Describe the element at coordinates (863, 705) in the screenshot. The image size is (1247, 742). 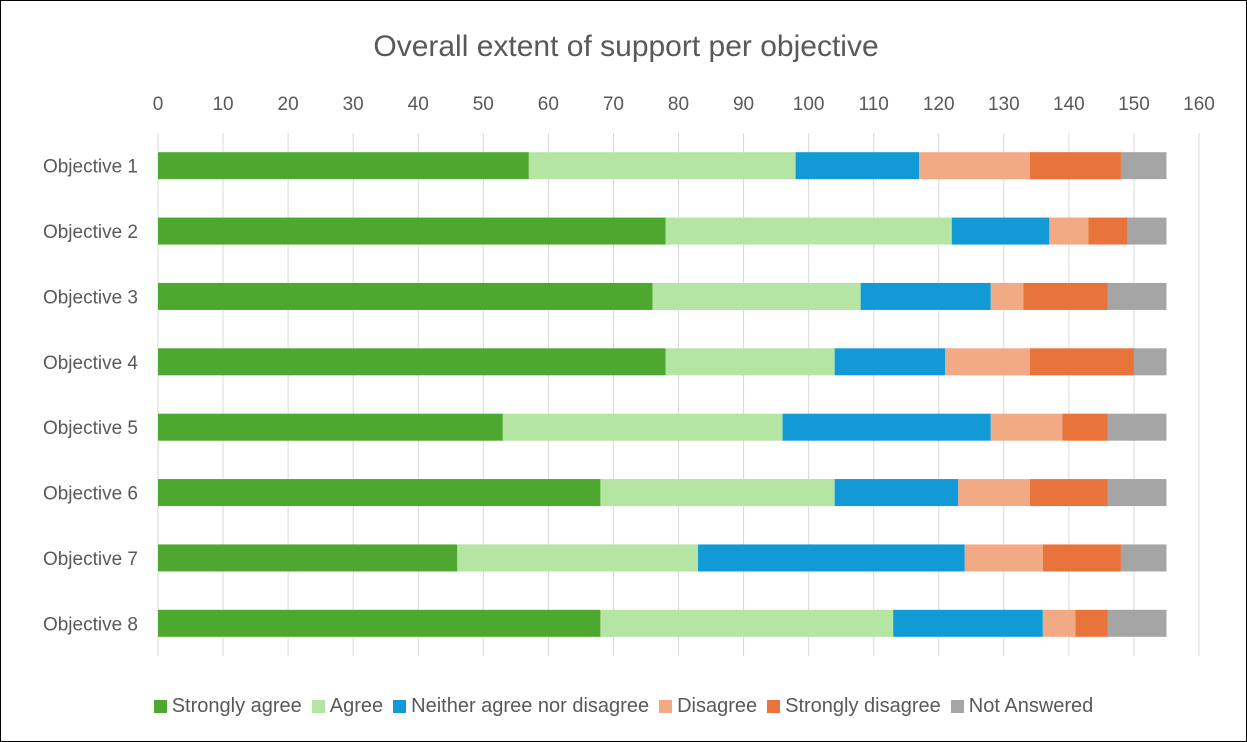
I see `legend-label: Strongly disagree` at that location.